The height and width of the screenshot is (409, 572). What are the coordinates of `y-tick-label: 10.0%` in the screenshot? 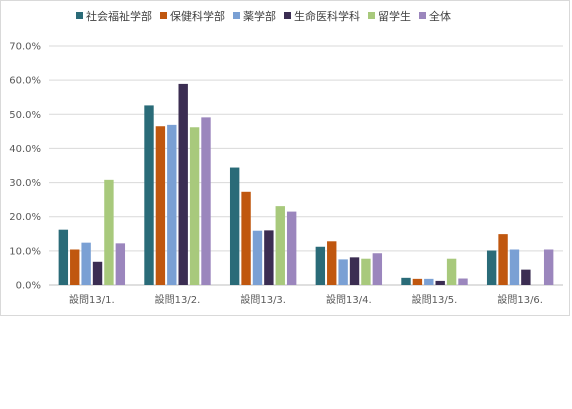 It's located at (25, 251).